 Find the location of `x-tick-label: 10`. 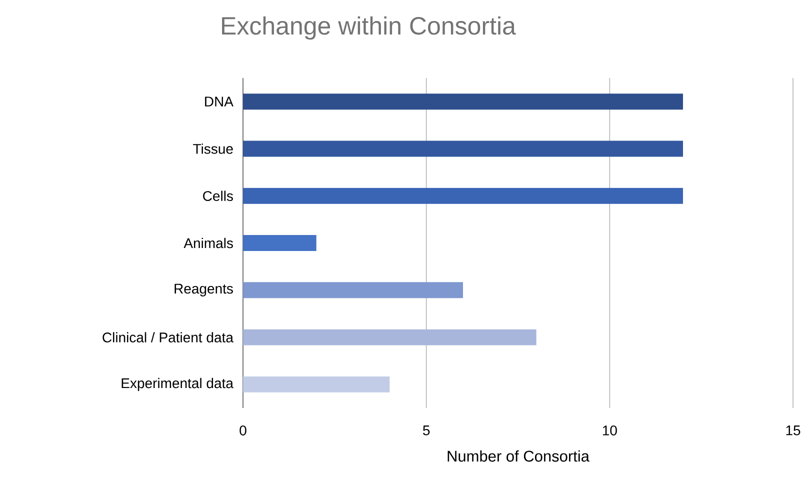

x-tick-label: 10 is located at coordinates (609, 431).